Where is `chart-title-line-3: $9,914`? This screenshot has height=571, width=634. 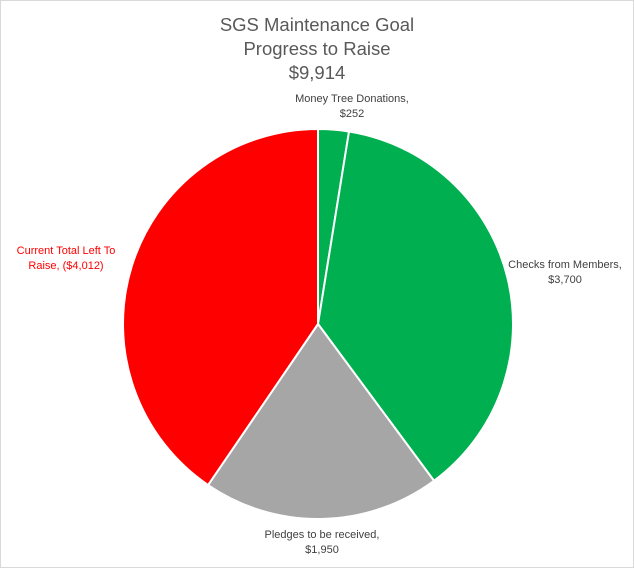
chart-title-line-3: $9,914 is located at coordinates (317, 72).